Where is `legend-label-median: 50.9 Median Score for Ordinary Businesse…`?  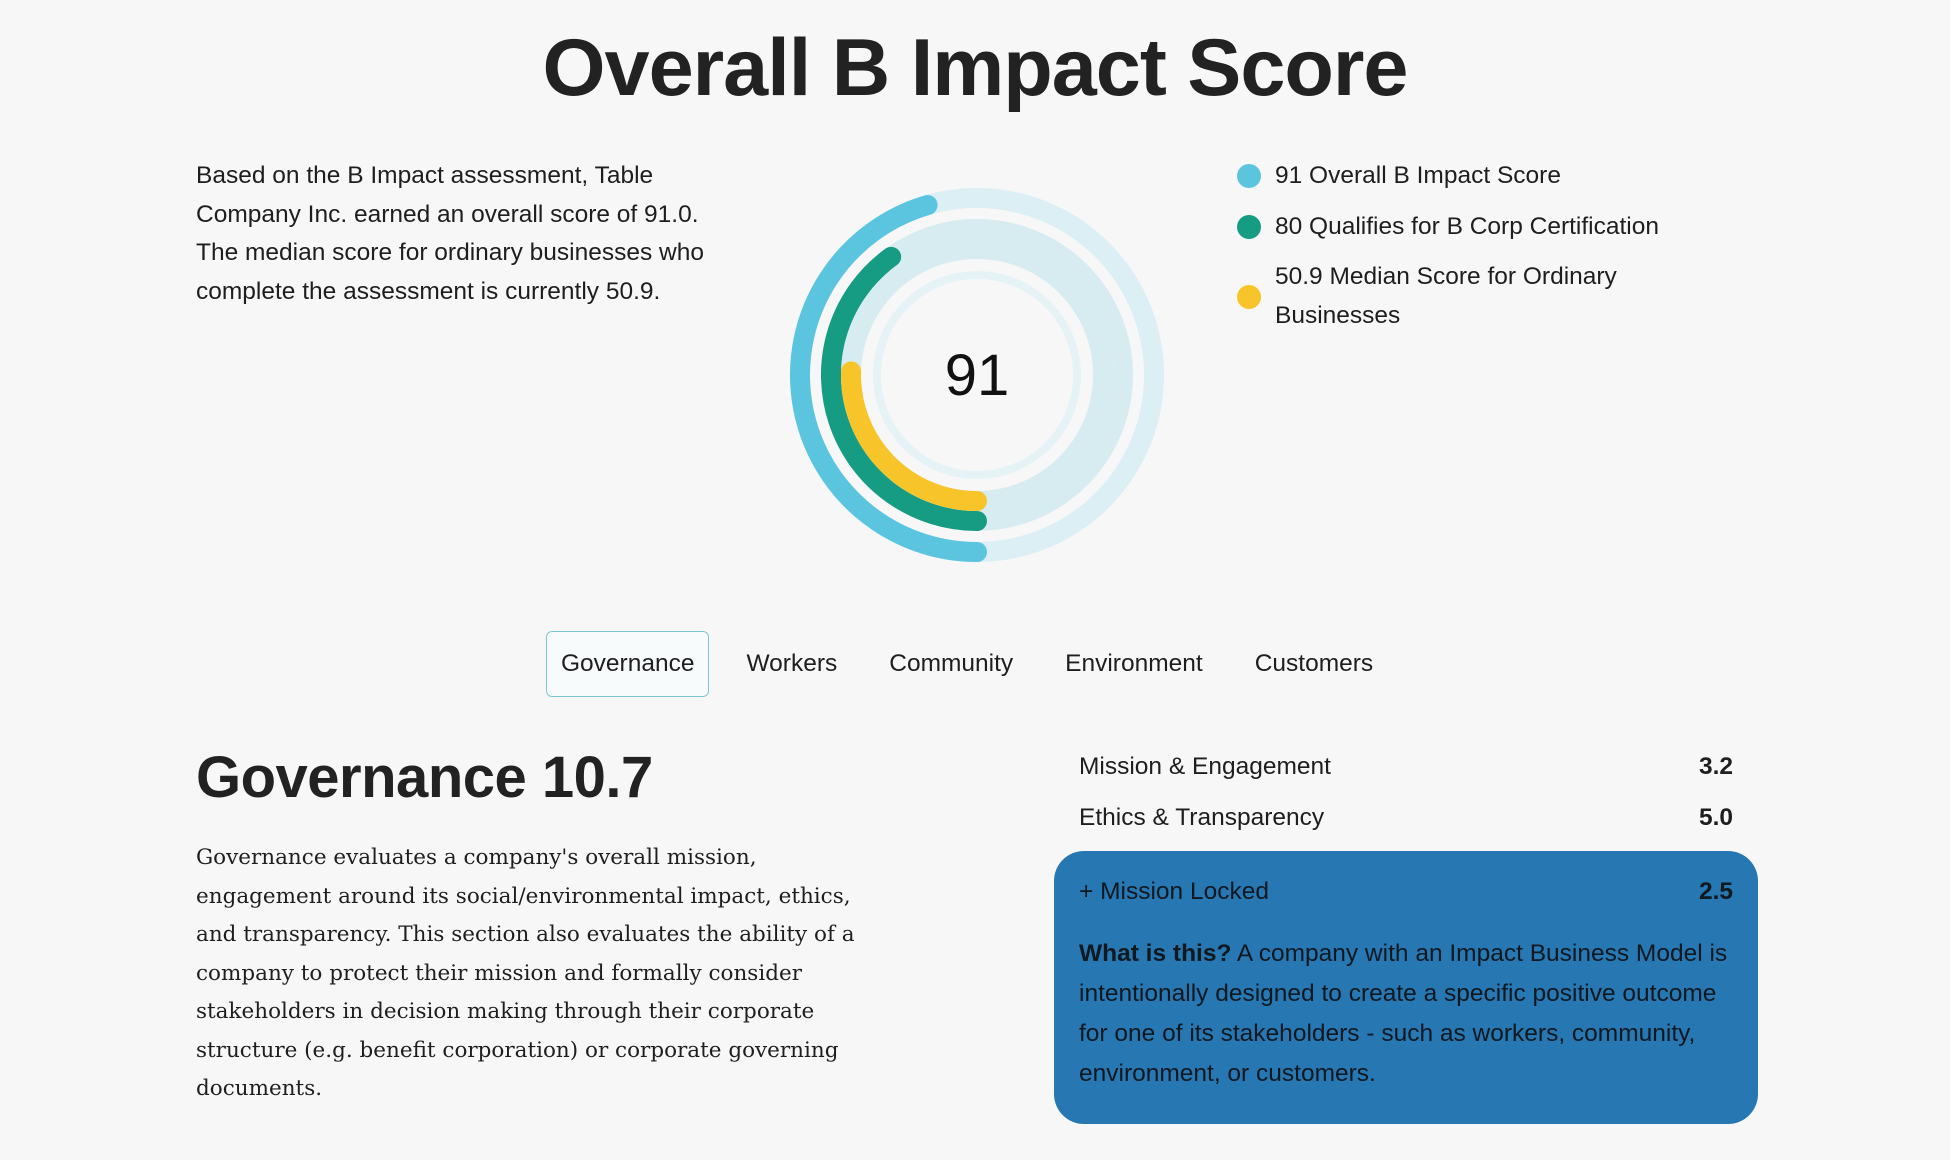
legend-label-median: 50.9 Median Score for Ordinary Businesse… is located at coordinates (1446, 296).